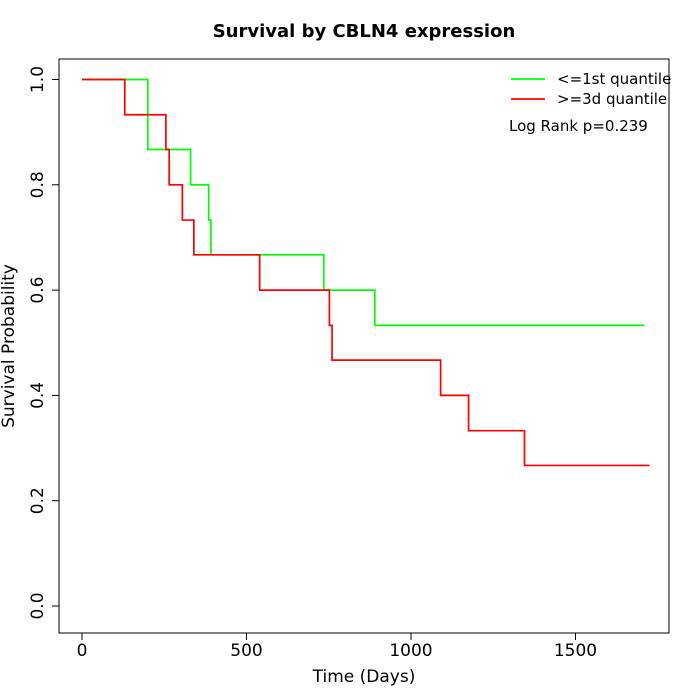 Image resolution: width=700 pixels, height=700 pixels. Describe the element at coordinates (38, 290) in the screenshot. I see `y-tick-label: 0.6` at that location.